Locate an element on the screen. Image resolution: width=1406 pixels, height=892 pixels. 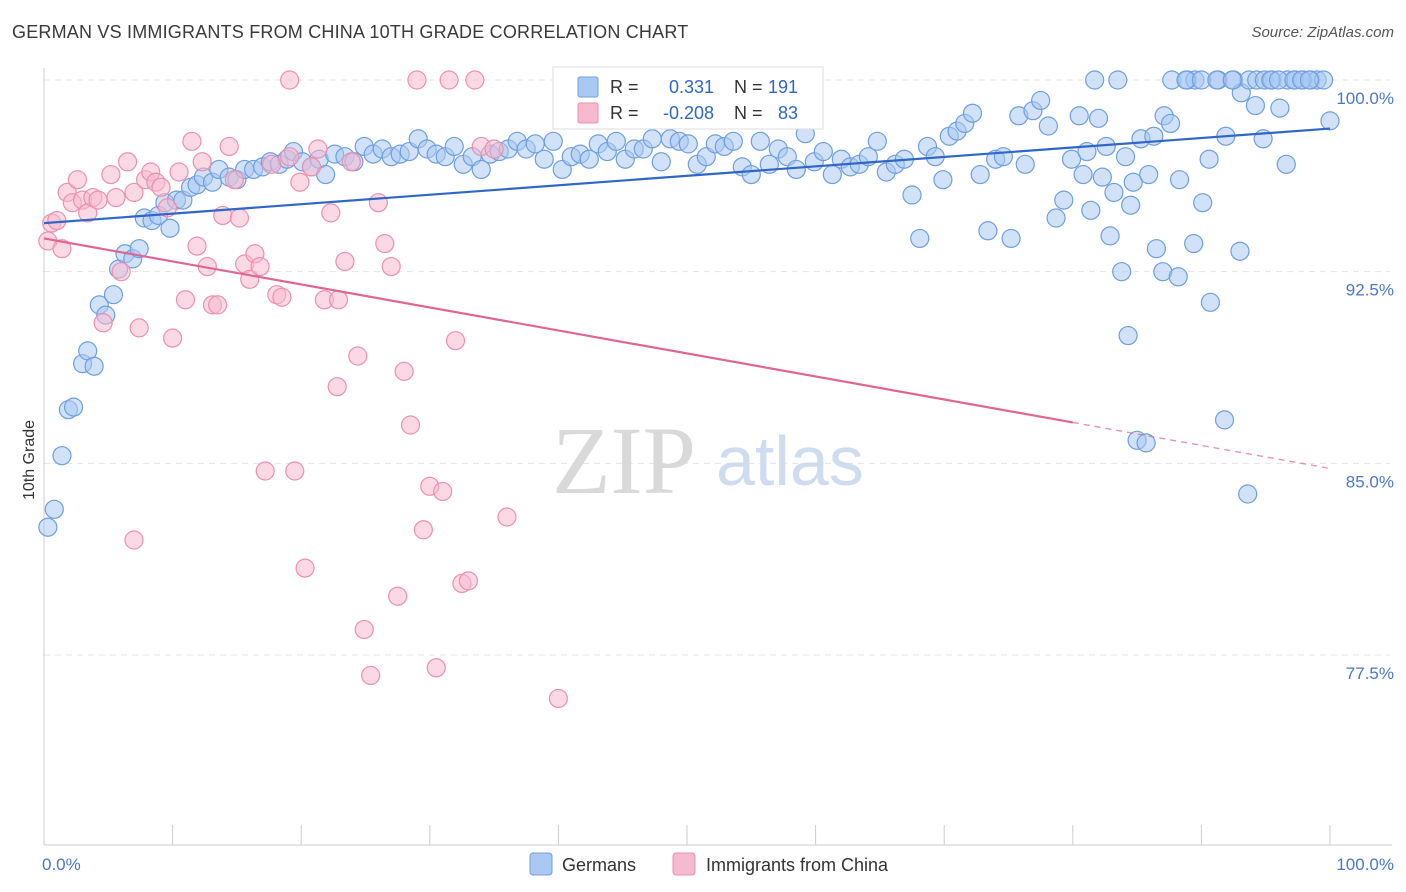
x-tick-labels: 0.0% 100.0% is located at coordinates (718, 864).